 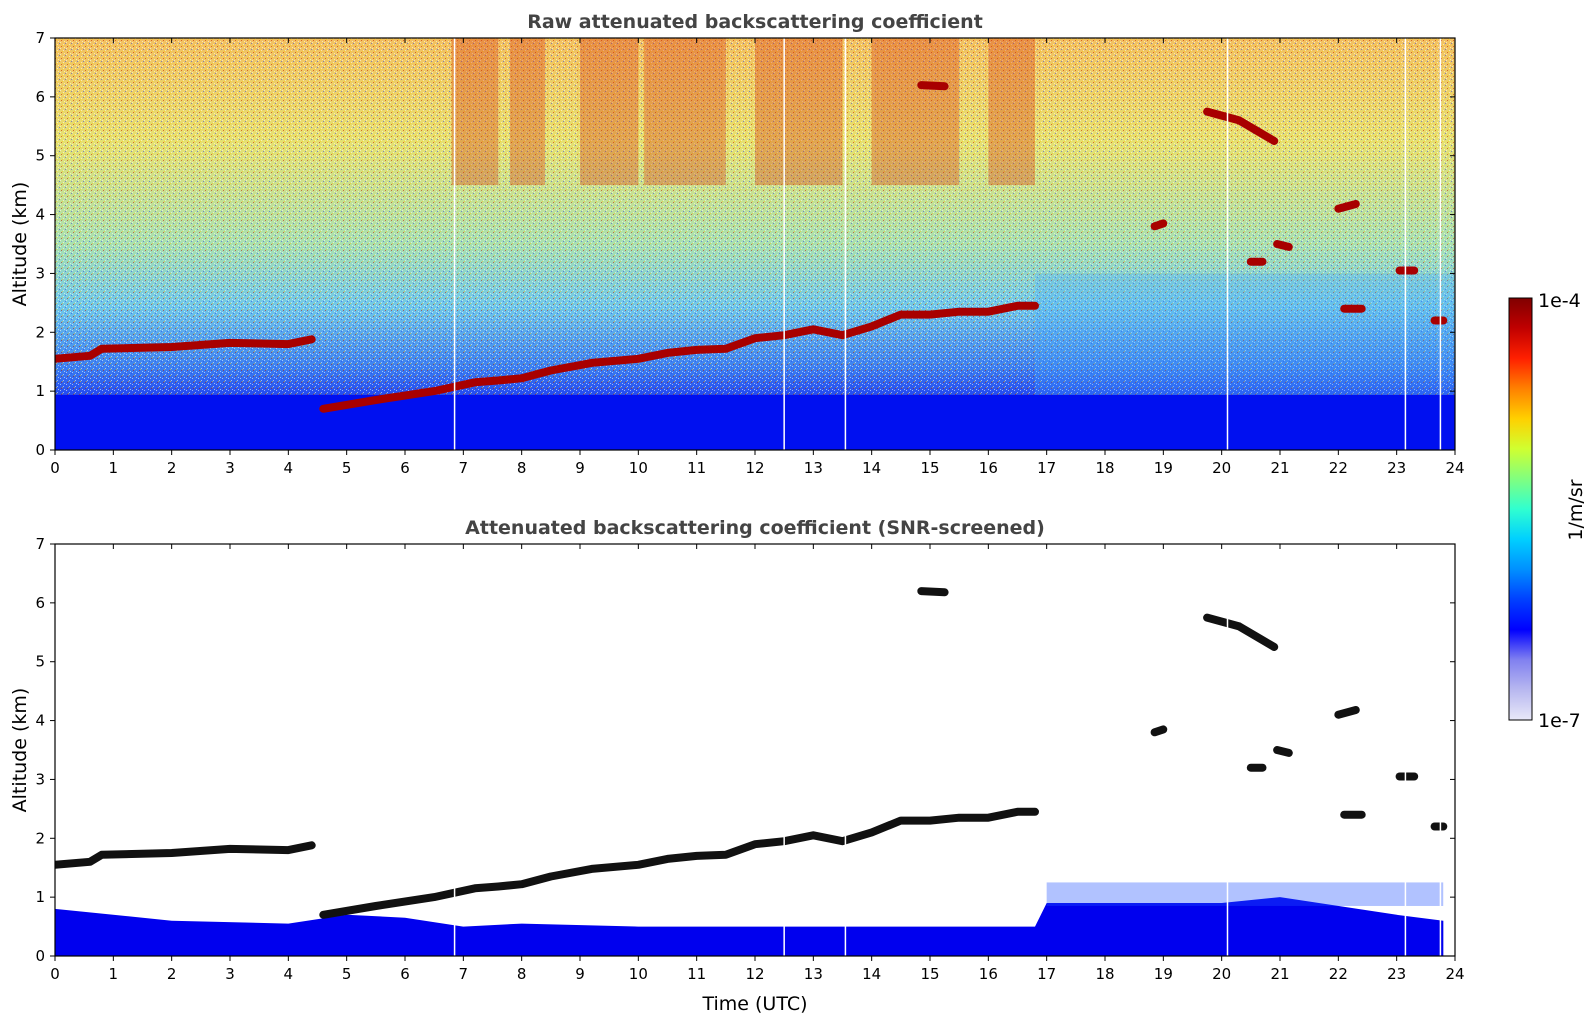 What do you see at coordinates (40, 956) in the screenshot?
I see `y-tick-label: 0` at bounding box center [40, 956].